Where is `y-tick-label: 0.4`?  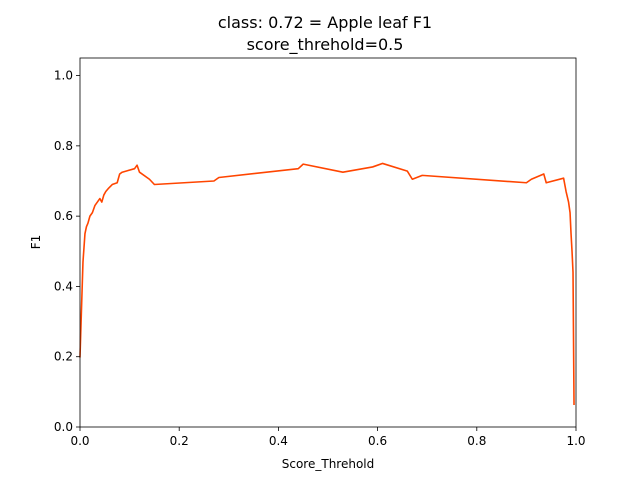 y-tick-label: 0.4 is located at coordinates (63, 286).